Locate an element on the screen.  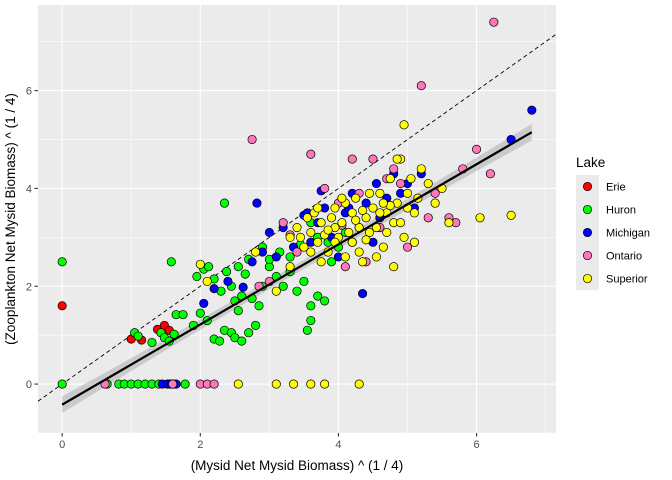
legend-label-ontario: Ontario is located at coordinates (624, 257).